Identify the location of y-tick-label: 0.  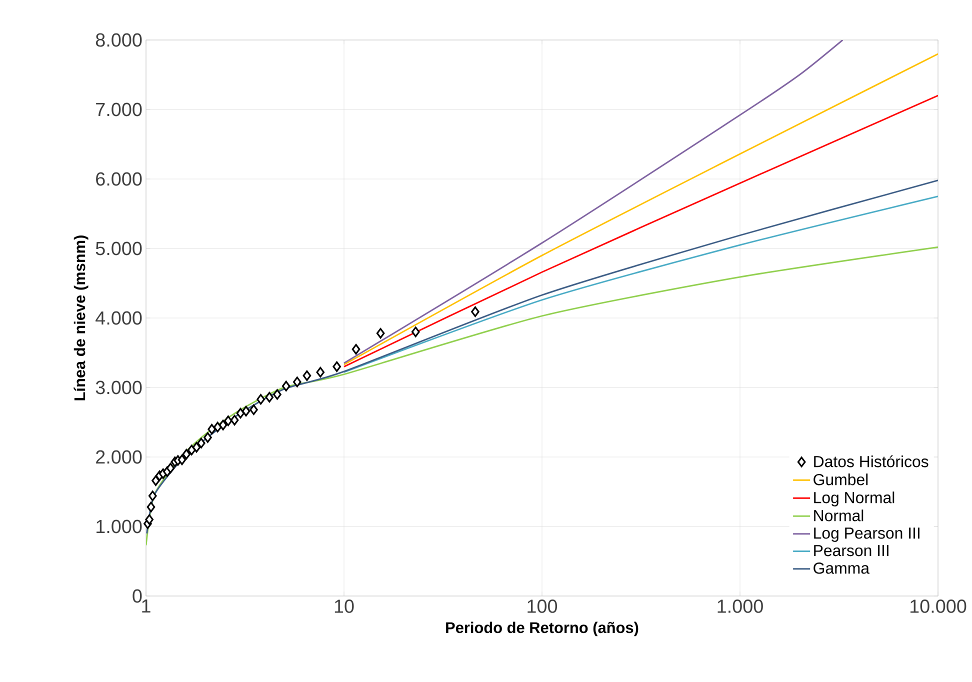
(137, 596).